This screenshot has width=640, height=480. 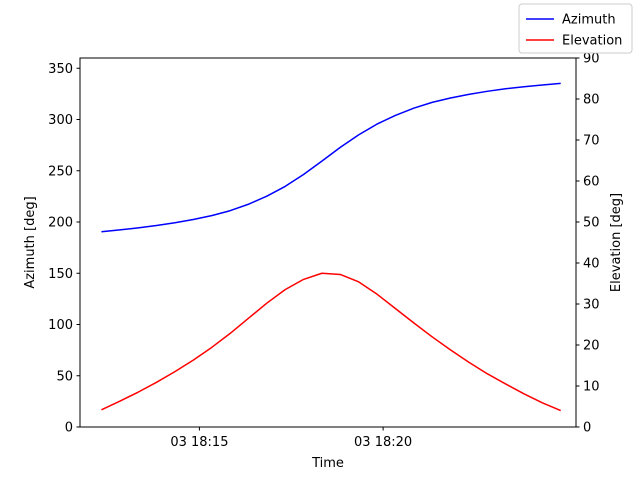 I want to click on x-axis-tick-label: 03 18:20, so click(x=383, y=442).